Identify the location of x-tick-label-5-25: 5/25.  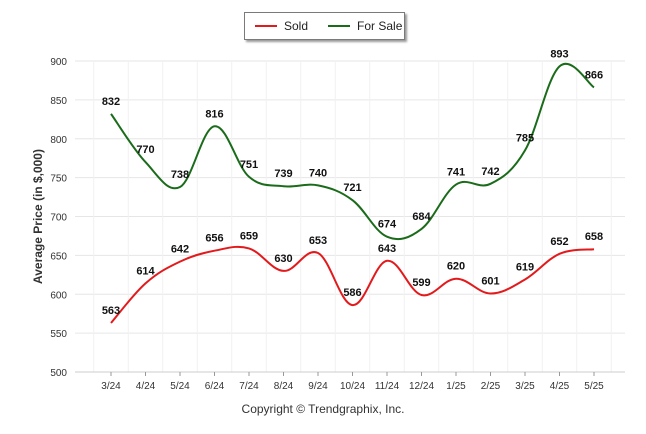
(594, 386).